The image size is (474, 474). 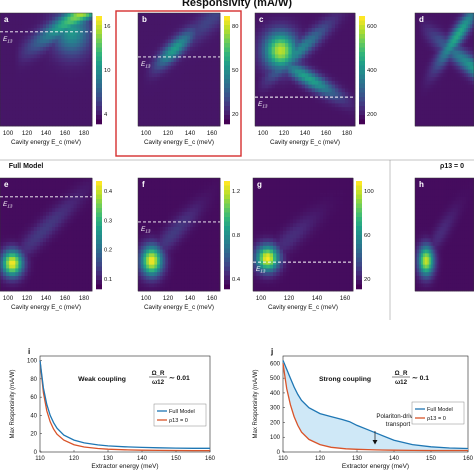 I want to click on colorbar-cell, so click(x=227, y=77).